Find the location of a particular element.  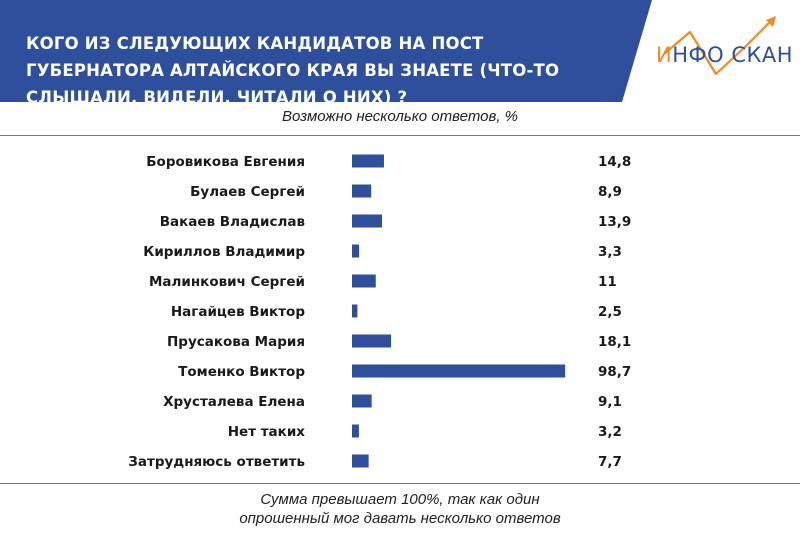

value-label: 8,9 is located at coordinates (610, 192).